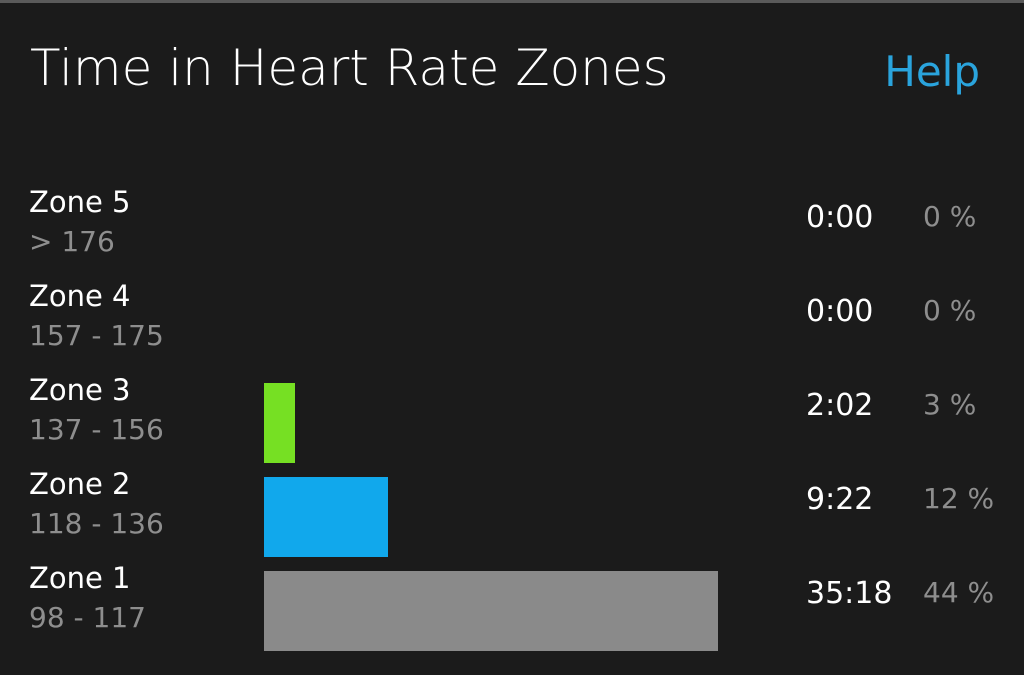 This screenshot has width=1024, height=675. What do you see at coordinates (80, 390) in the screenshot?
I see `zone-name: Zone 3` at bounding box center [80, 390].